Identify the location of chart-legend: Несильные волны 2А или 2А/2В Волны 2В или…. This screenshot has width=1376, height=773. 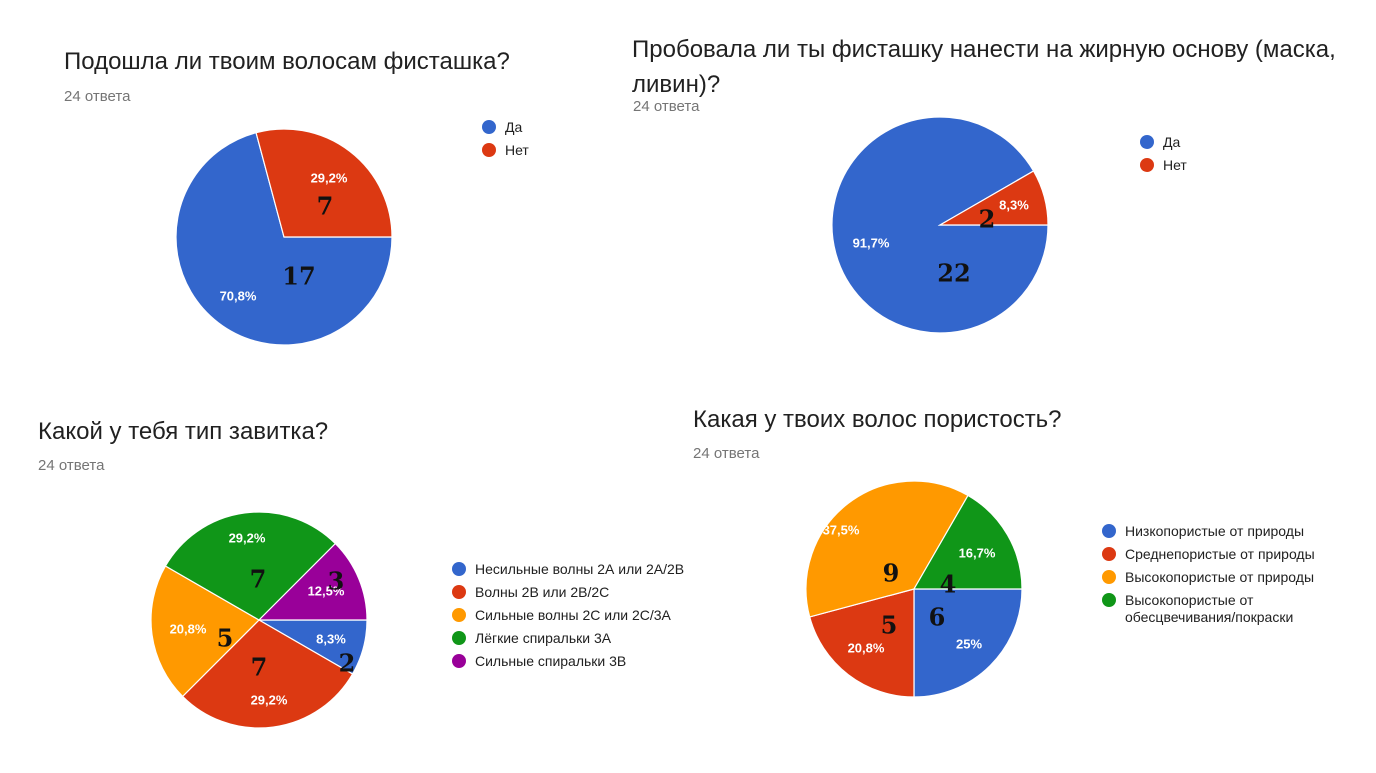
(568, 618).